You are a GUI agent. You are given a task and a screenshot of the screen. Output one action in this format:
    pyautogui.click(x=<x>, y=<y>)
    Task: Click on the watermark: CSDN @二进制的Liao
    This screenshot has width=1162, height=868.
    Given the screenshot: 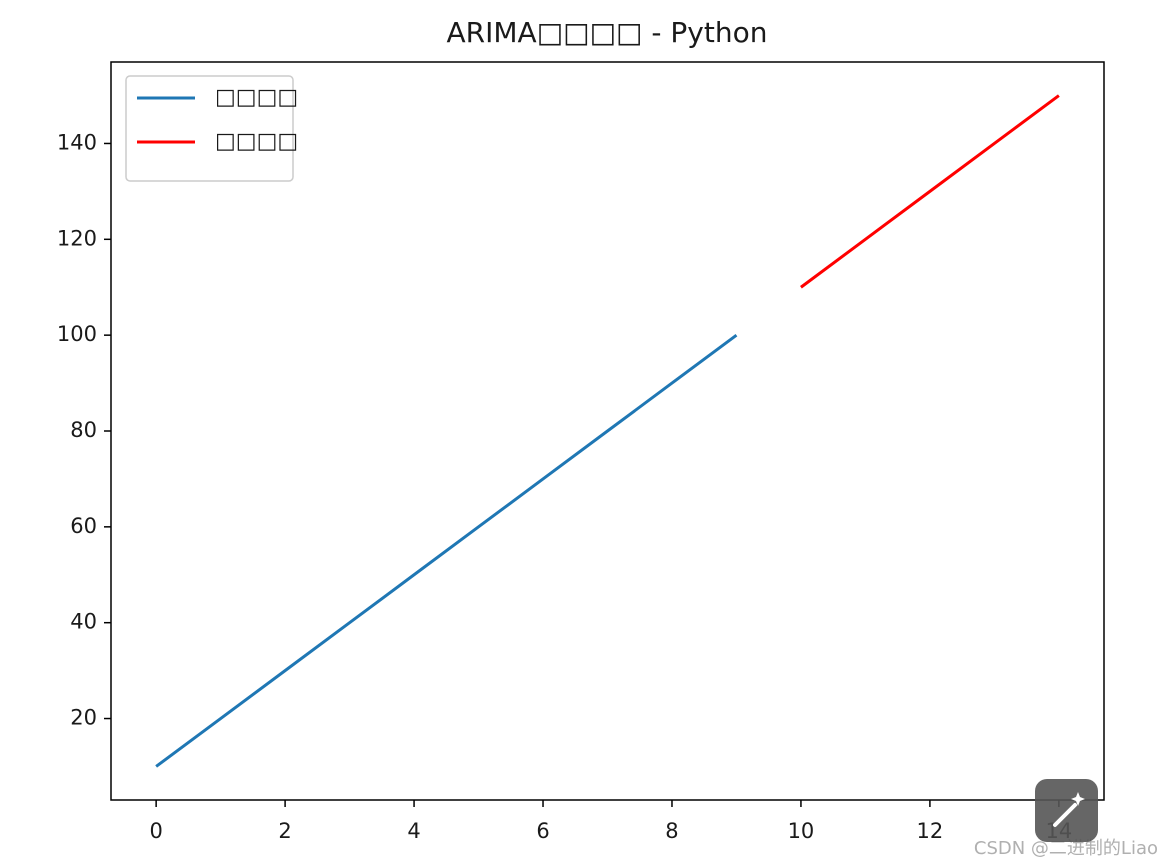 What is the action you would take?
    pyautogui.click(x=1066, y=848)
    